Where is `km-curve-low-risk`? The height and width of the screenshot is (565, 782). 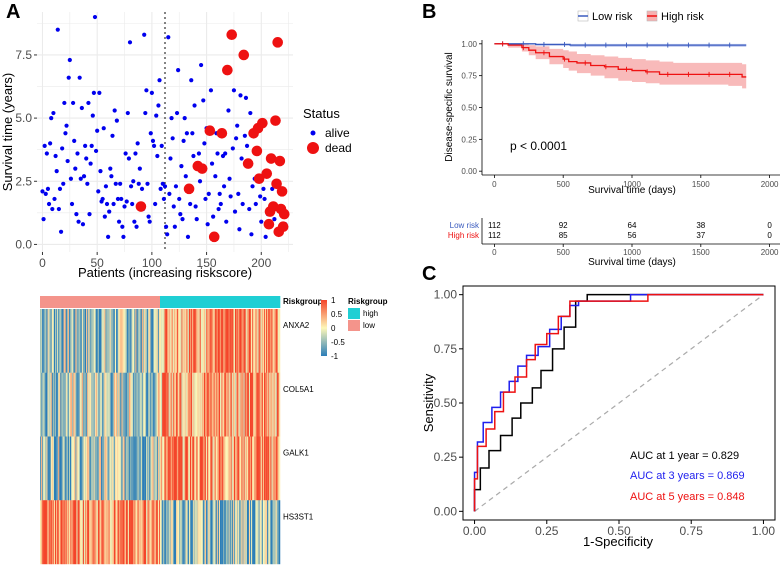 km-curve-low-risk is located at coordinates (620, 44).